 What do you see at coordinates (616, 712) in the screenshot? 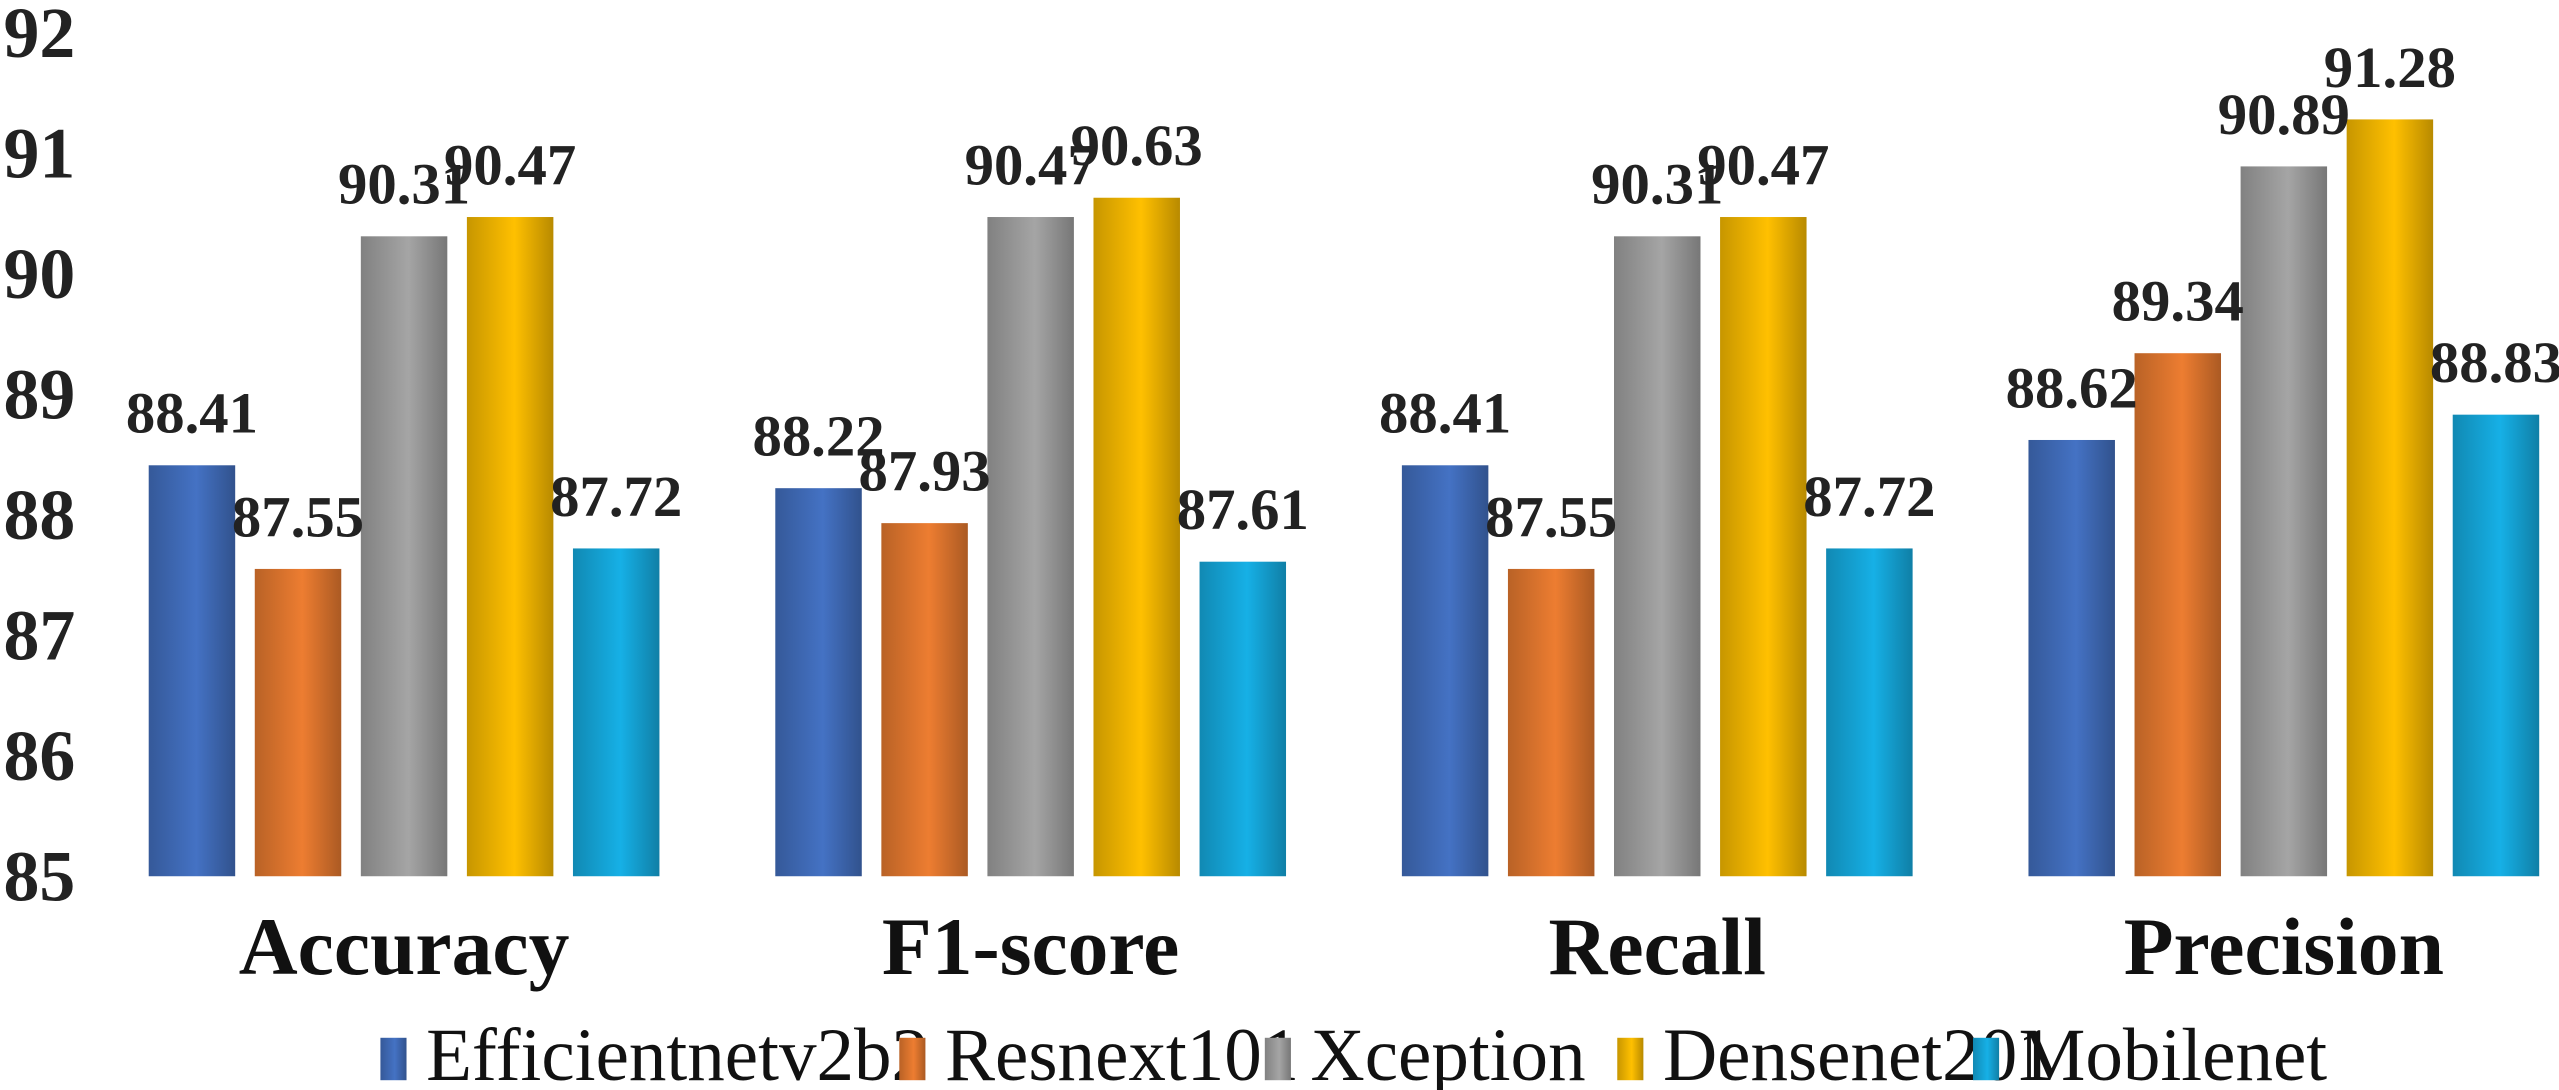
I see `bar-accuracy-mobilenet` at bounding box center [616, 712].